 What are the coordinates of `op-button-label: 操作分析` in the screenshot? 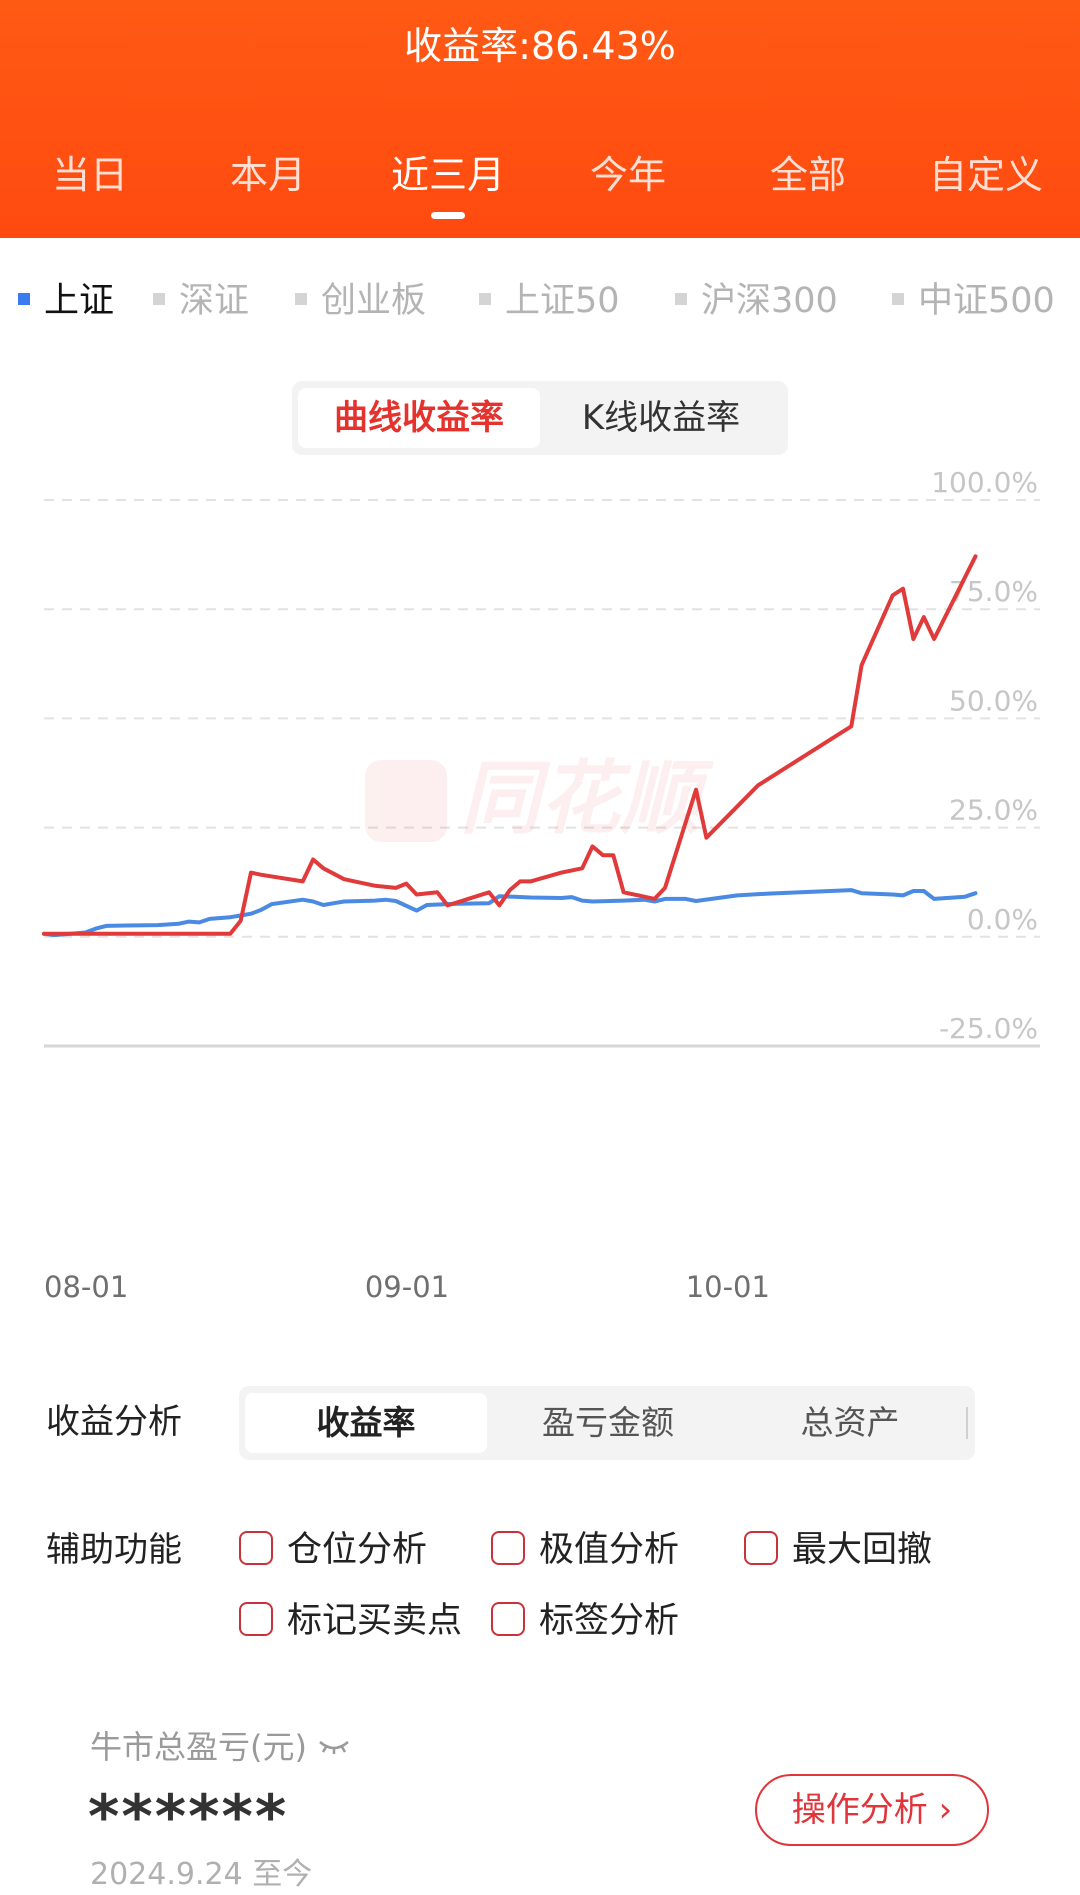 It's located at (859, 1810).